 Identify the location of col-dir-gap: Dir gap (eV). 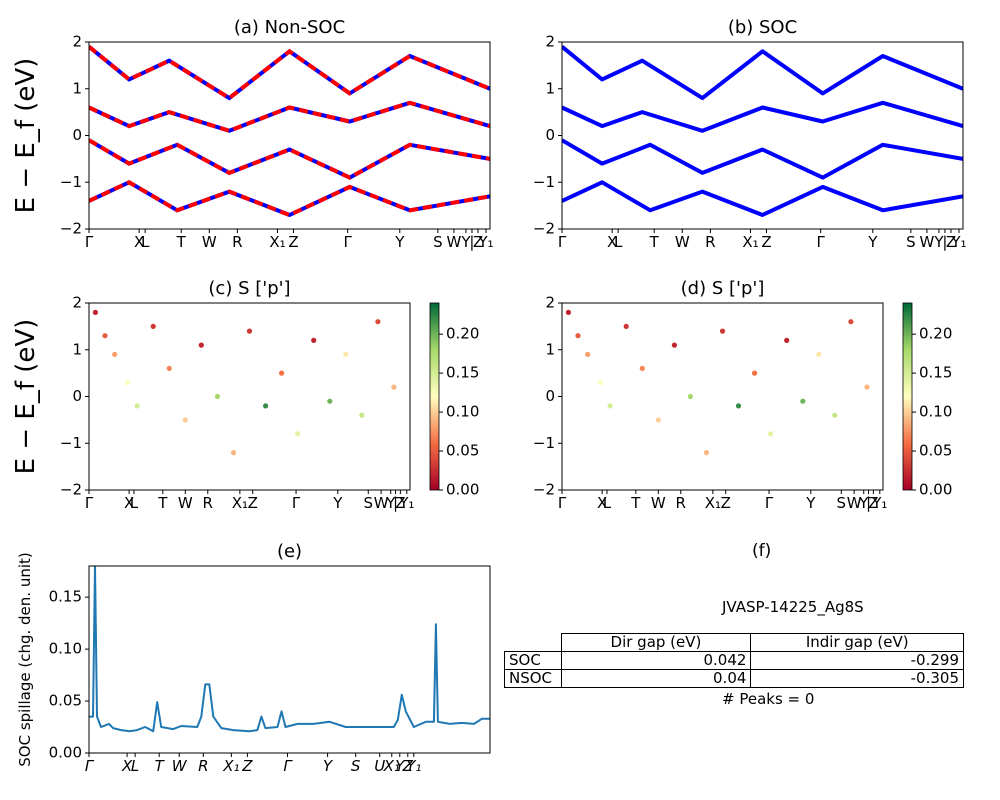
(656, 642).